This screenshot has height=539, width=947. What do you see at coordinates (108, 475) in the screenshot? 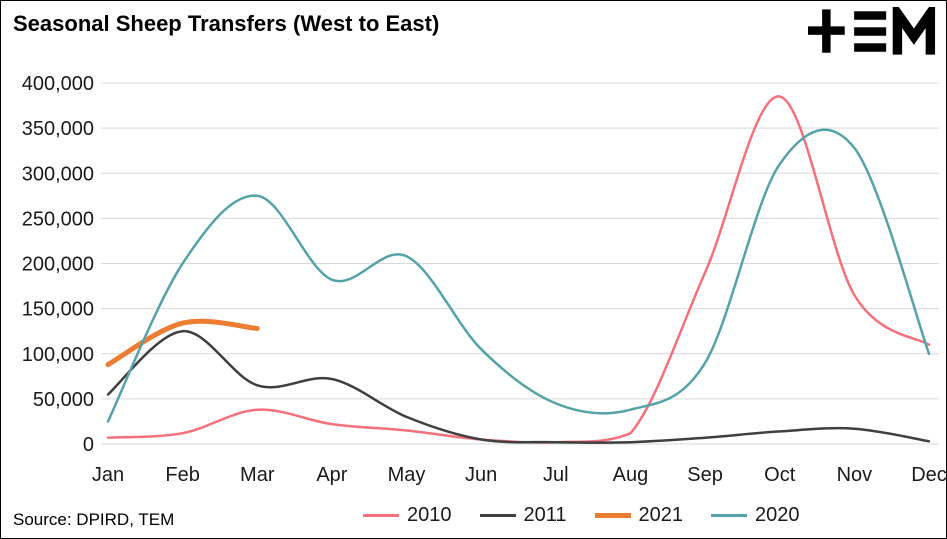
I see `x-tick-label: Jan` at bounding box center [108, 475].